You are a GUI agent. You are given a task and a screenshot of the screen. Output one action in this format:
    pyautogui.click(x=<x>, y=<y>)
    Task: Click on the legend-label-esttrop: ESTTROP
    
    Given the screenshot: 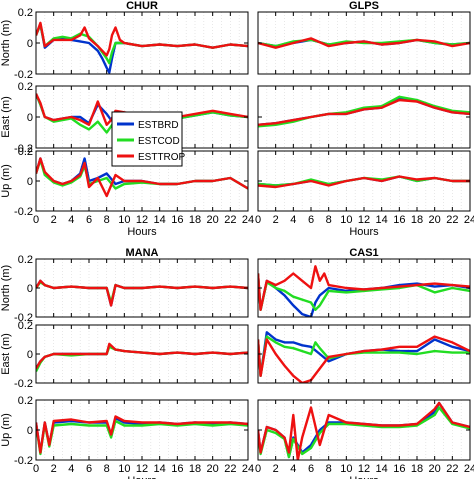 What is the action you would take?
    pyautogui.click(x=162, y=157)
    